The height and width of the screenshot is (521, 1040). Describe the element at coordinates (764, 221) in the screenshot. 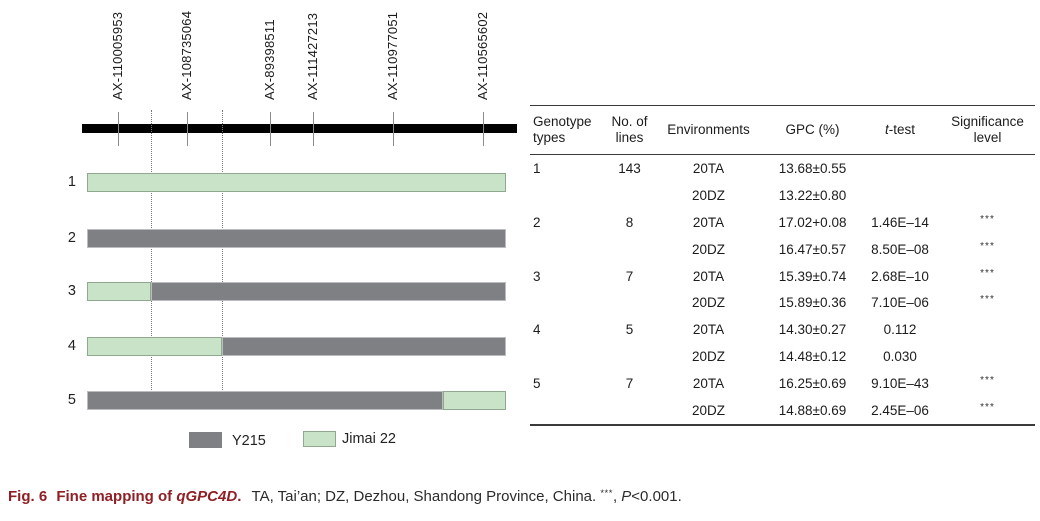

I see `table-row: 2 8 20TA 17.02+0.08 1.46E–14 ***` at that location.